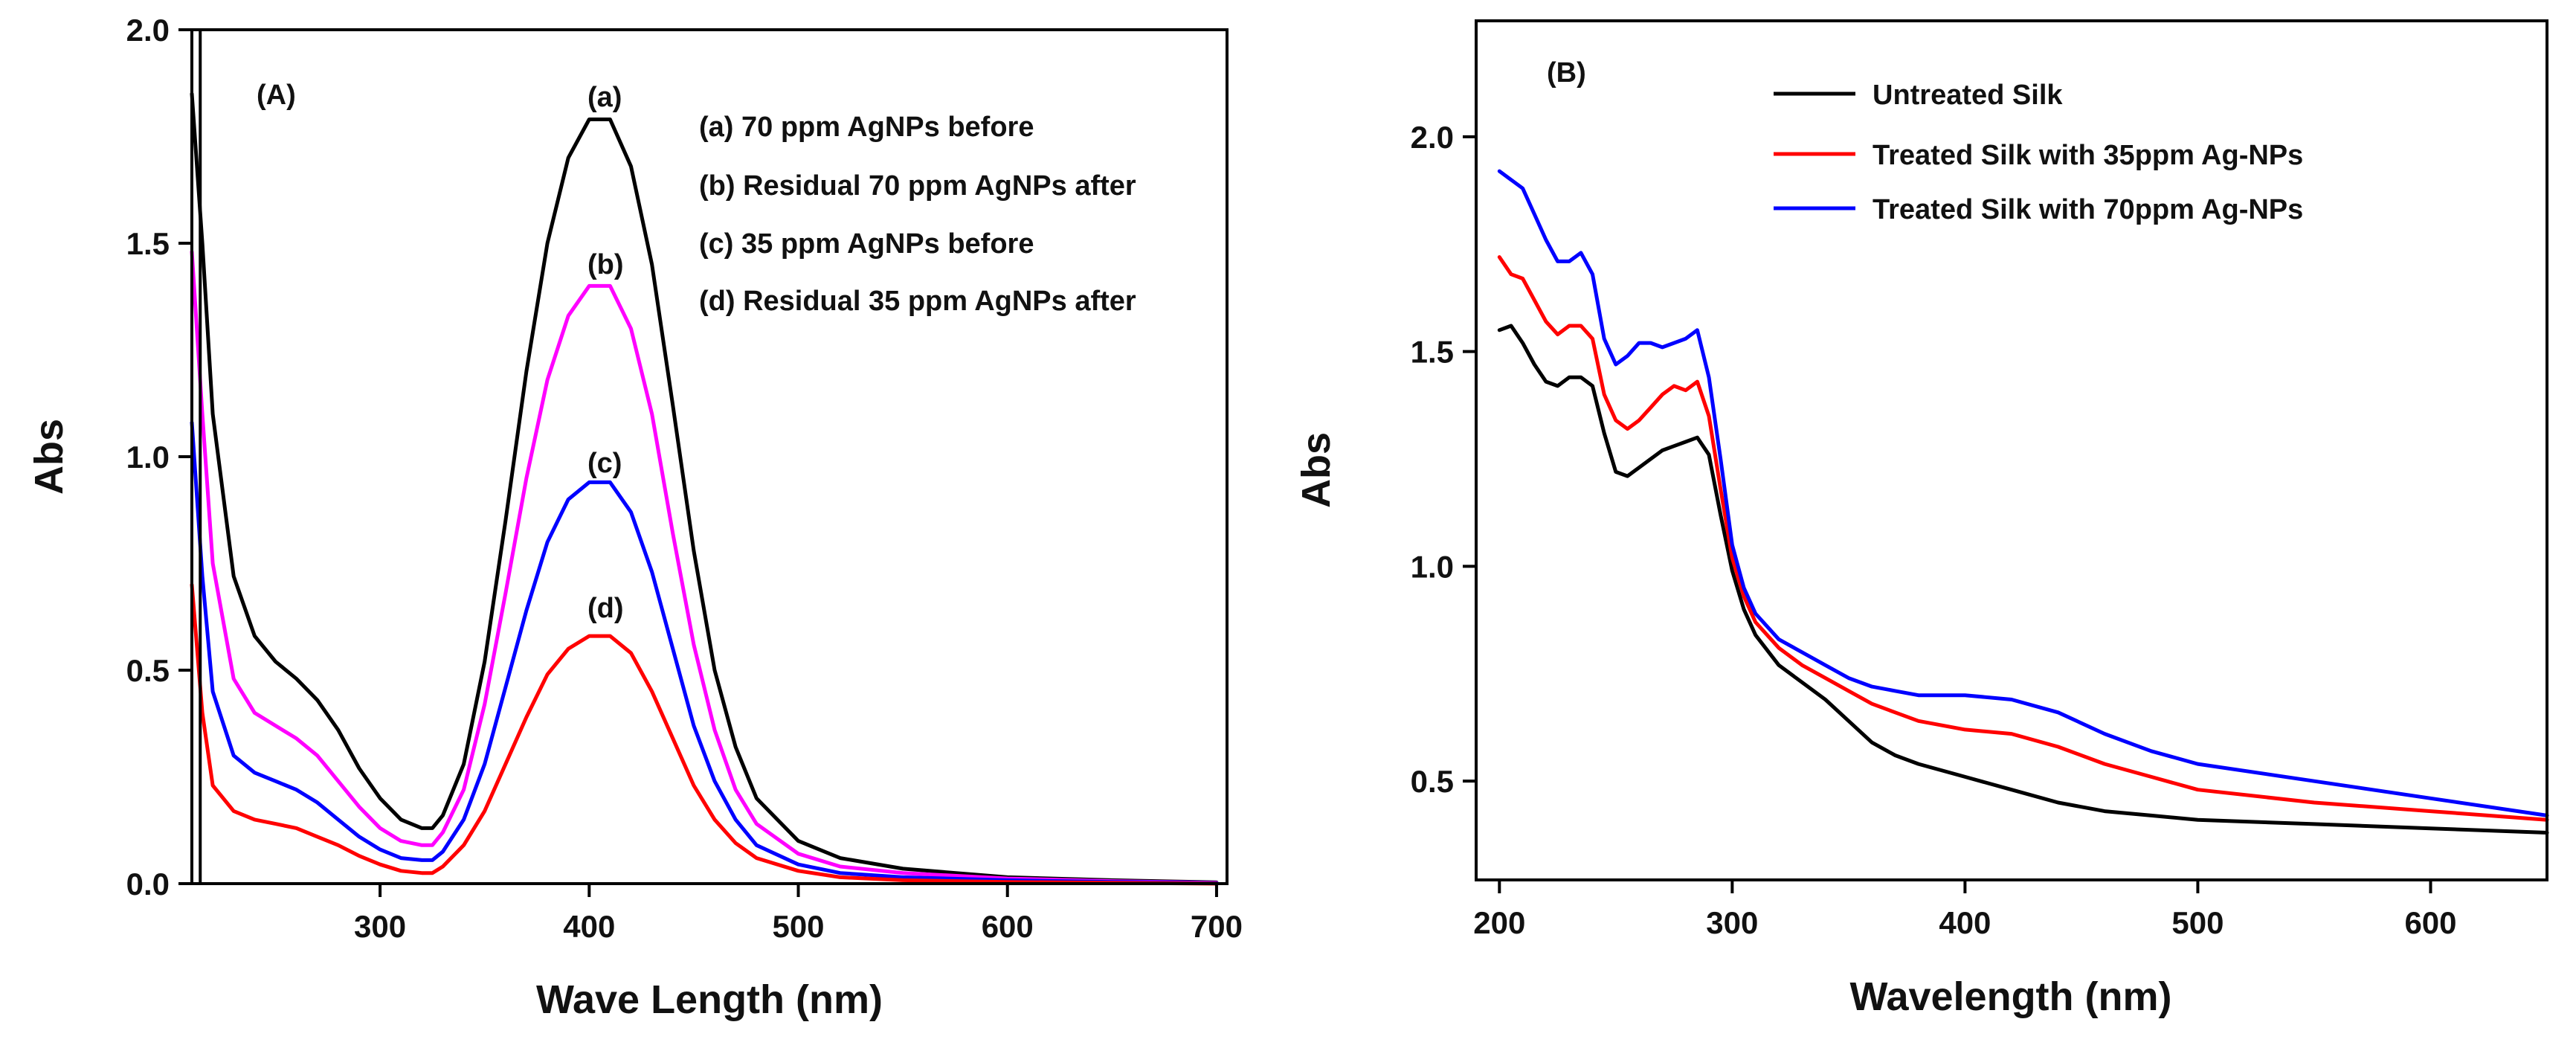 The width and height of the screenshot is (2576, 1051). Describe the element at coordinates (605, 609) in the screenshot. I see `curve-label-d: (d)` at that location.